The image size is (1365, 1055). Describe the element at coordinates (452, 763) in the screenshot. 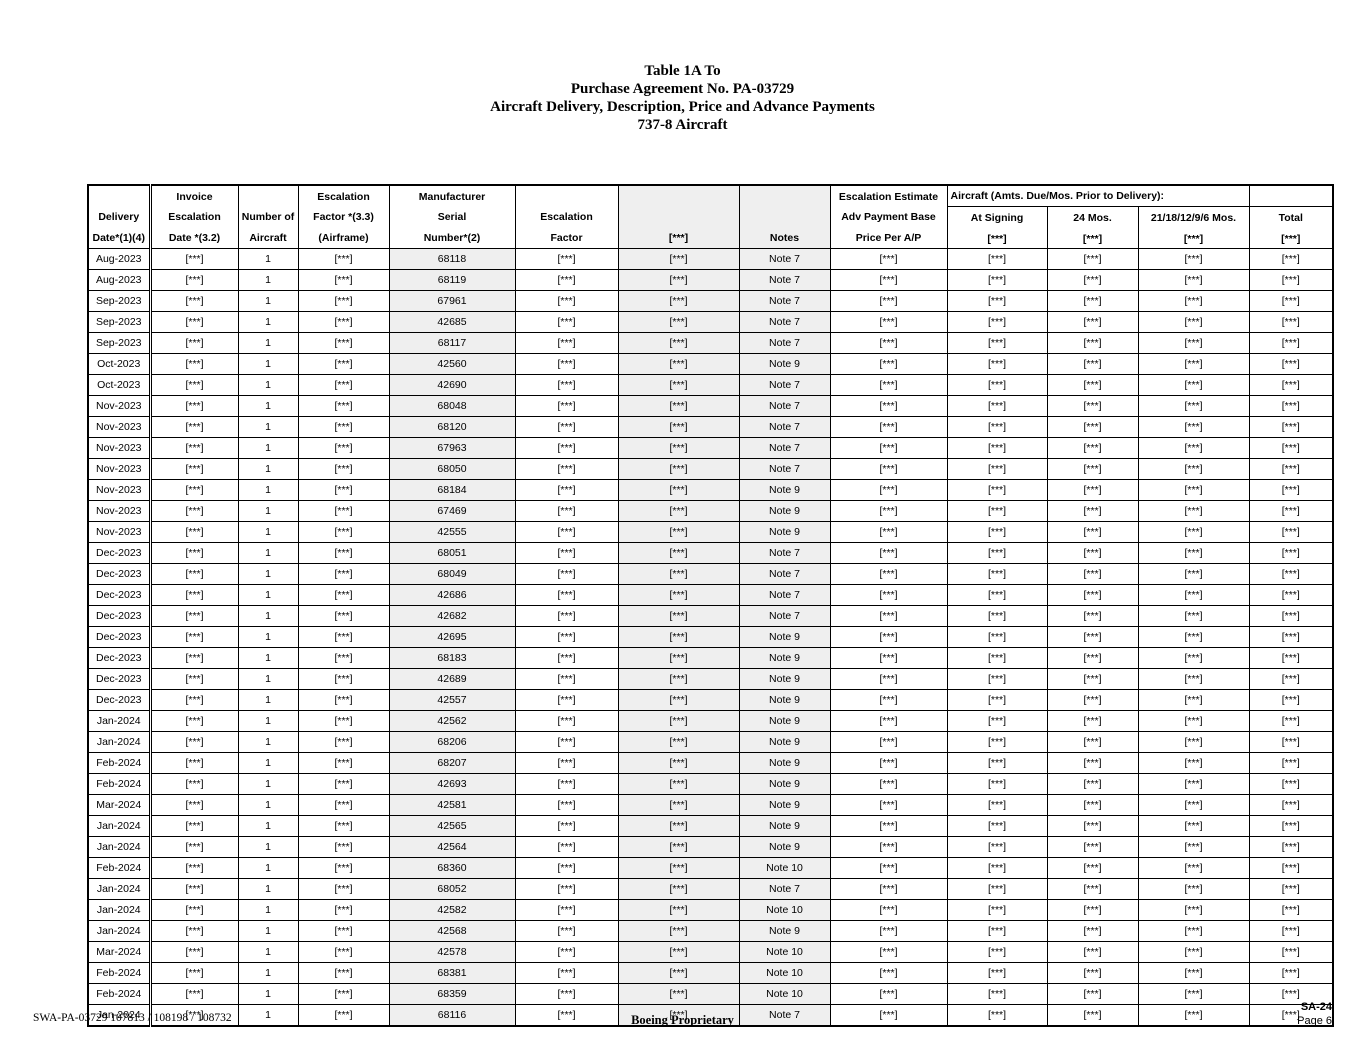

I see `cell-manufacturer-serial-number: 68207` at that location.